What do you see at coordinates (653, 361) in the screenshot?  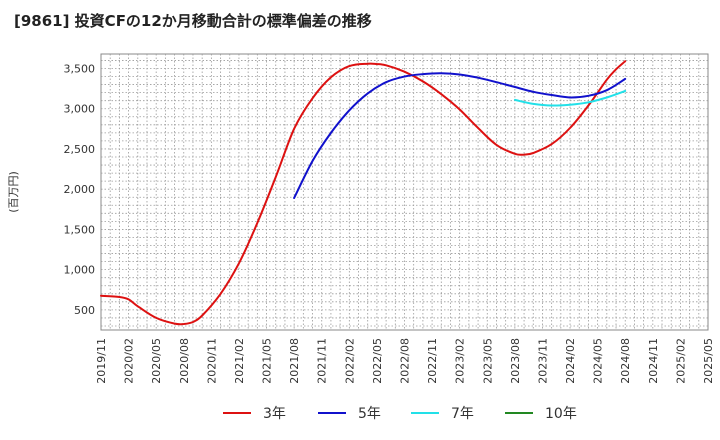 I see `x-tick-label: 2024/11` at bounding box center [653, 361].